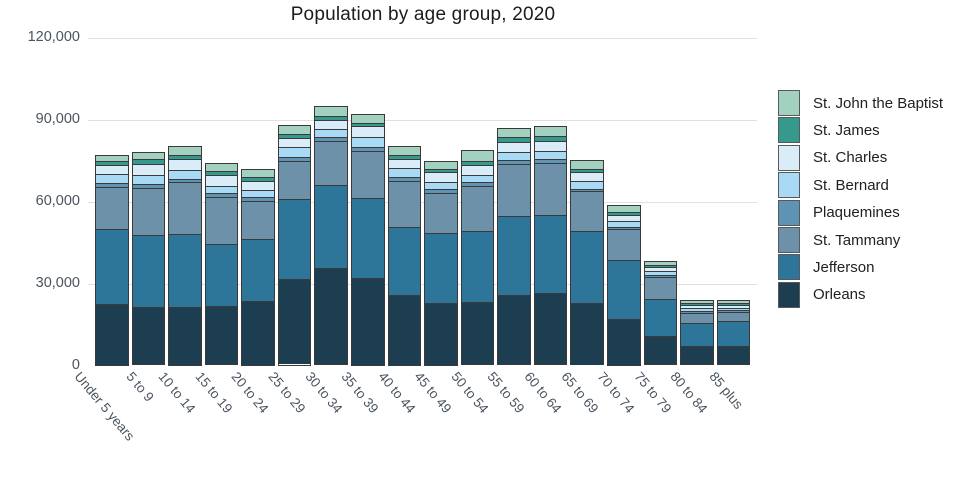  I want to click on legend-item-orleans: Orleans, so click(822, 294).